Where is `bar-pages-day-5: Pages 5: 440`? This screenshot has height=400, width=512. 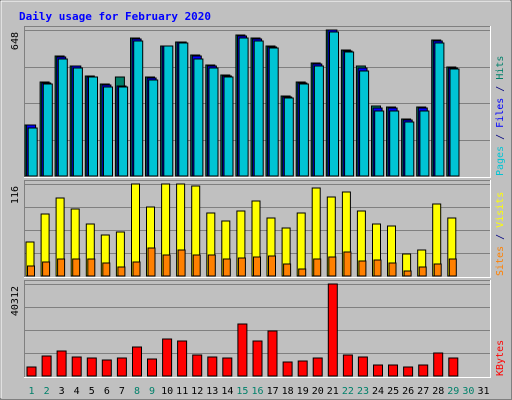
bar-pages-day-5: Pages 5: 440 is located at coordinates (93, 126).